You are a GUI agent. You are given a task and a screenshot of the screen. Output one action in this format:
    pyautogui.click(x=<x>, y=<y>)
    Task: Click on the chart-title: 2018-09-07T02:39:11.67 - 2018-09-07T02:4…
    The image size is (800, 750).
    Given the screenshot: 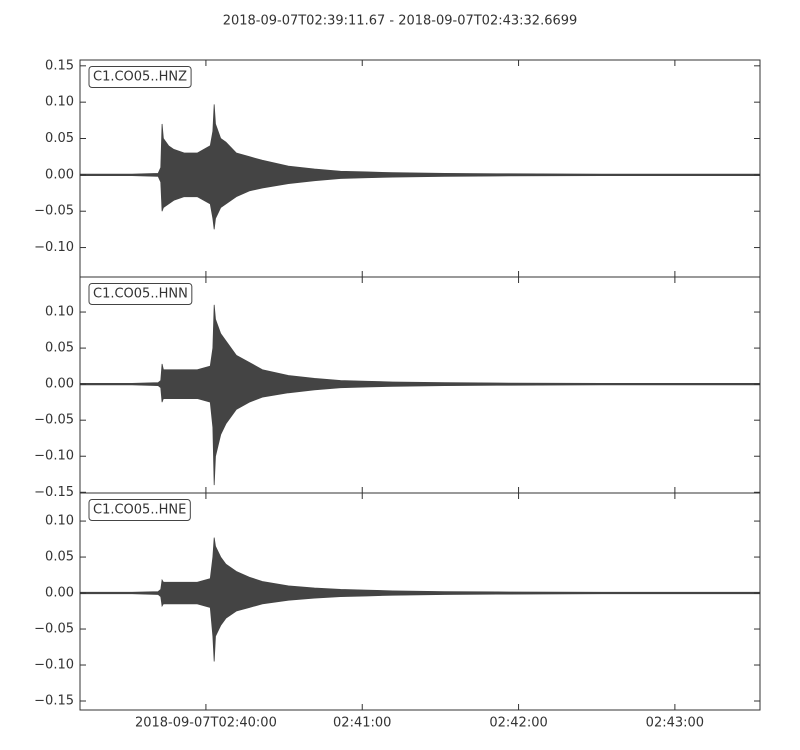 What is the action you would take?
    pyautogui.click(x=400, y=21)
    